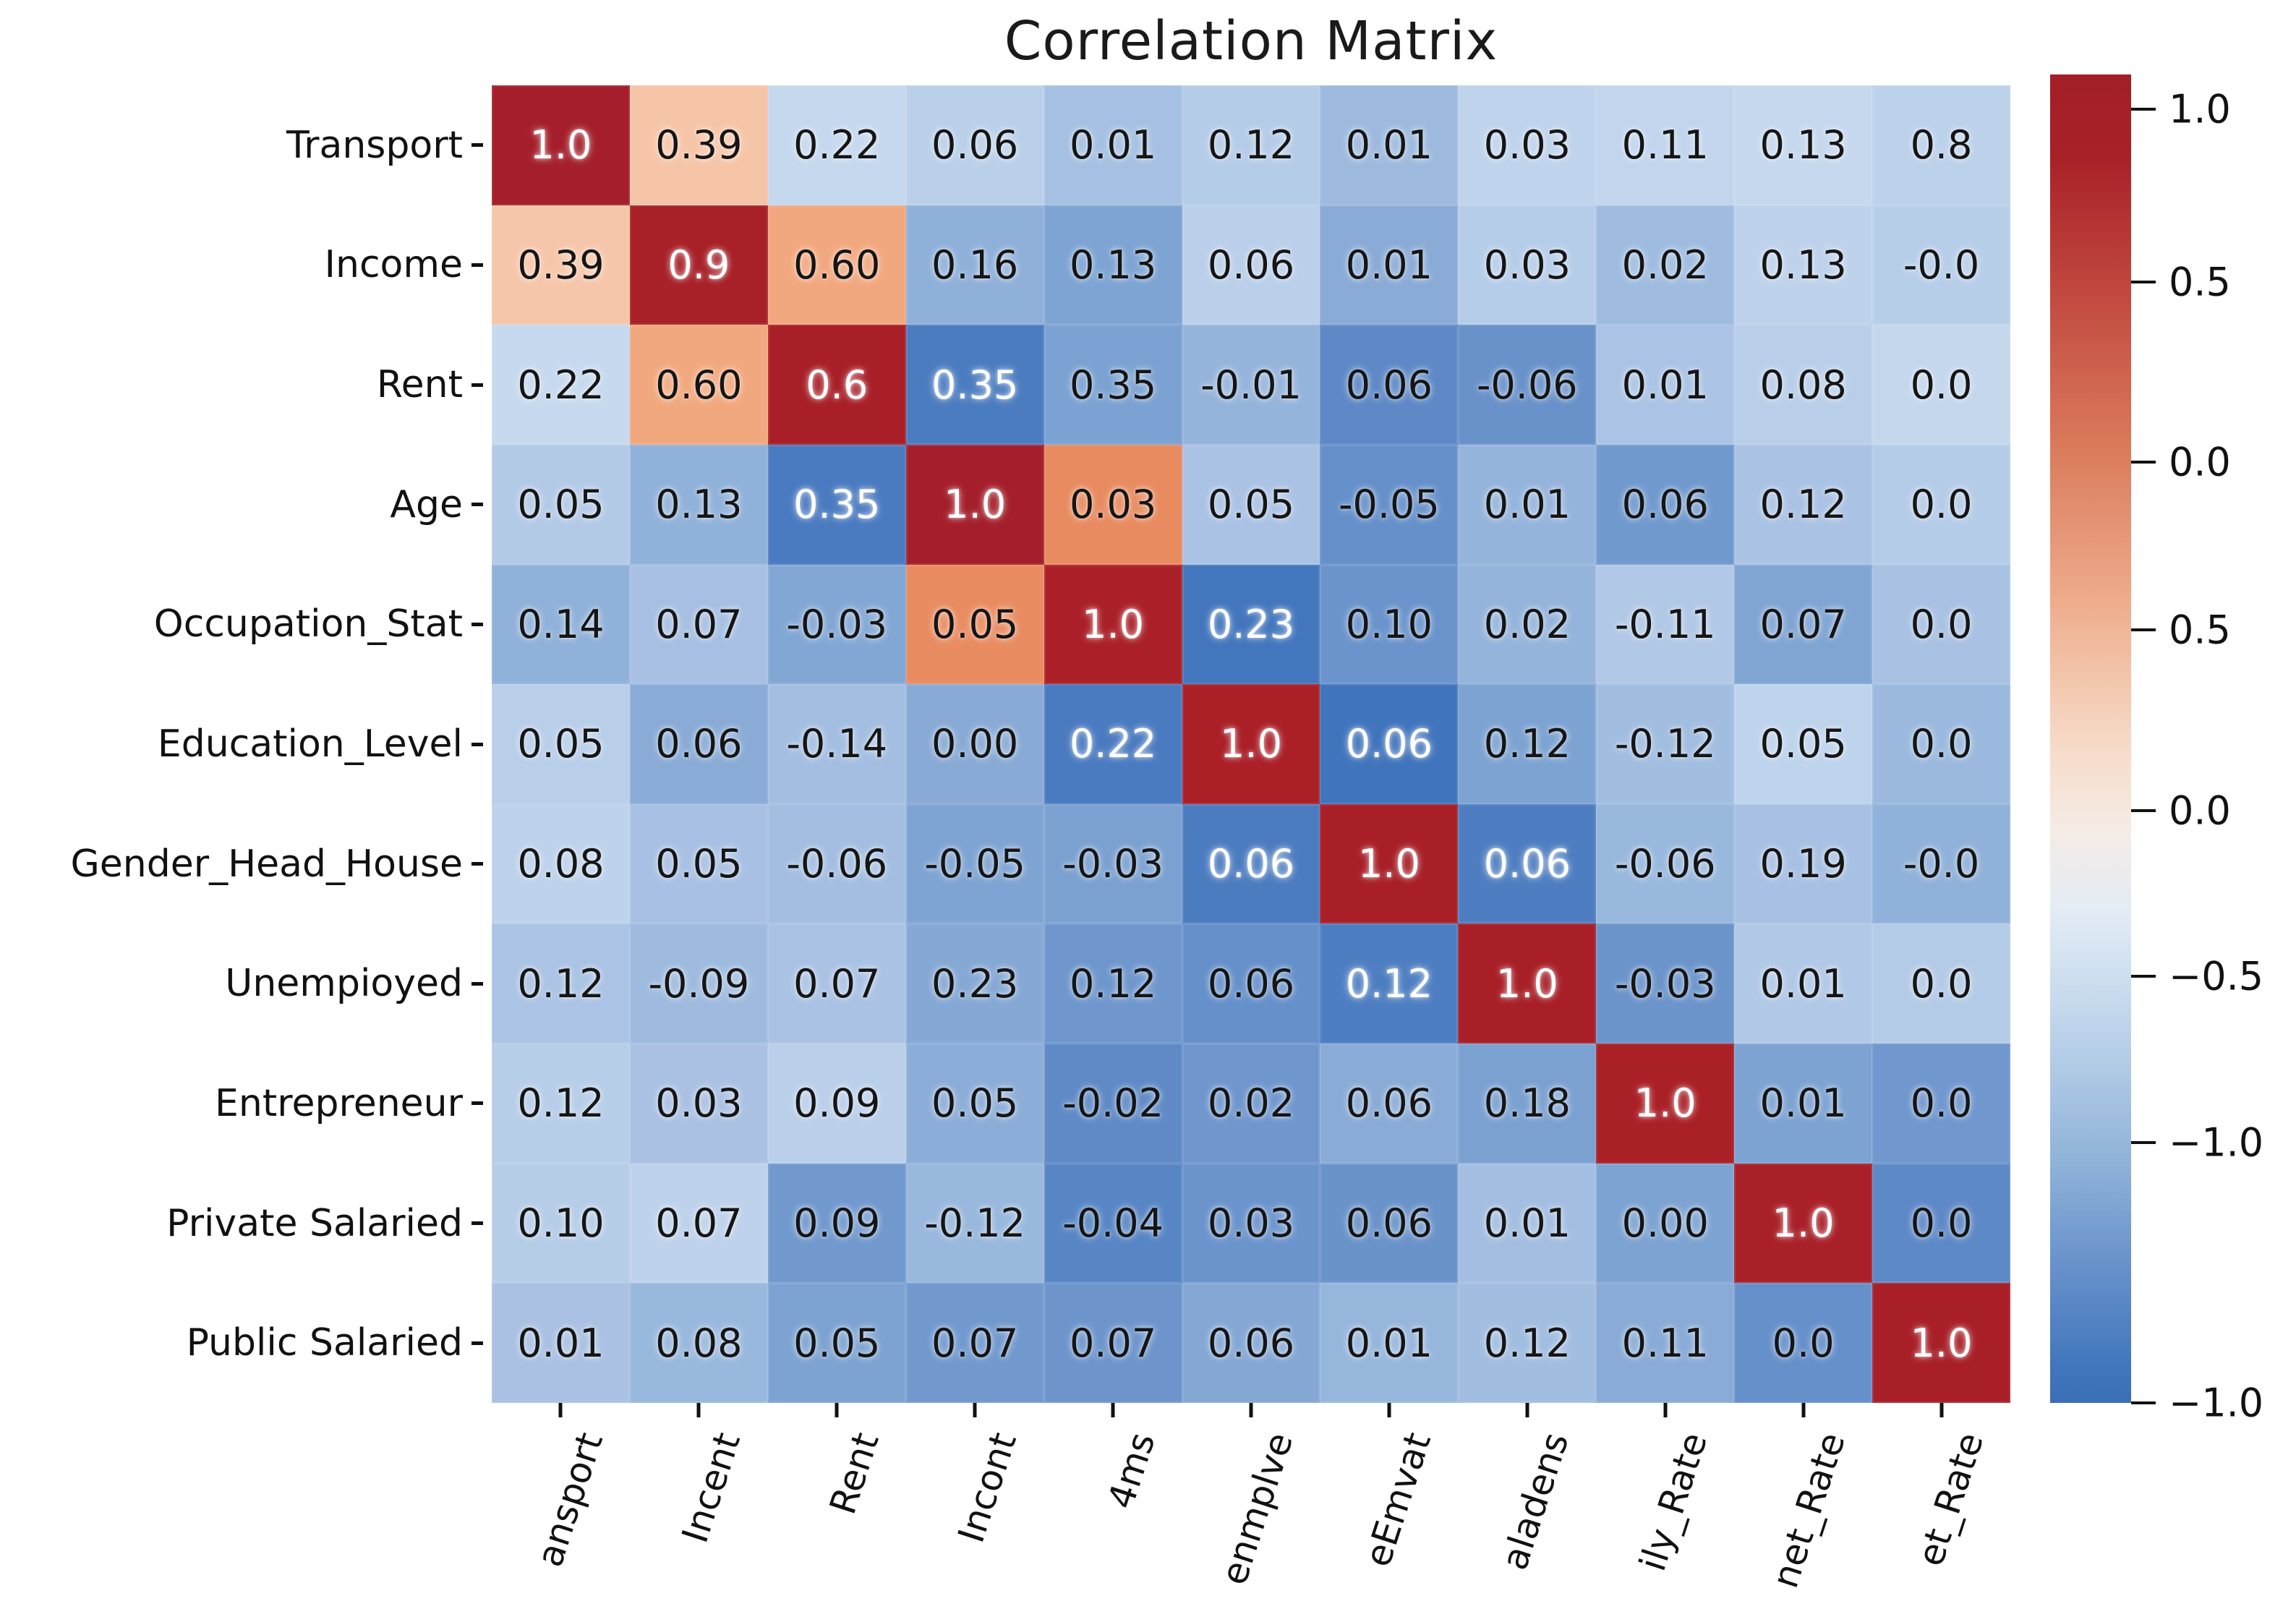 This screenshot has width=2296, height=1609. What do you see at coordinates (241, 1343) in the screenshot?
I see `y-axis-label: Public Salaried` at bounding box center [241, 1343].